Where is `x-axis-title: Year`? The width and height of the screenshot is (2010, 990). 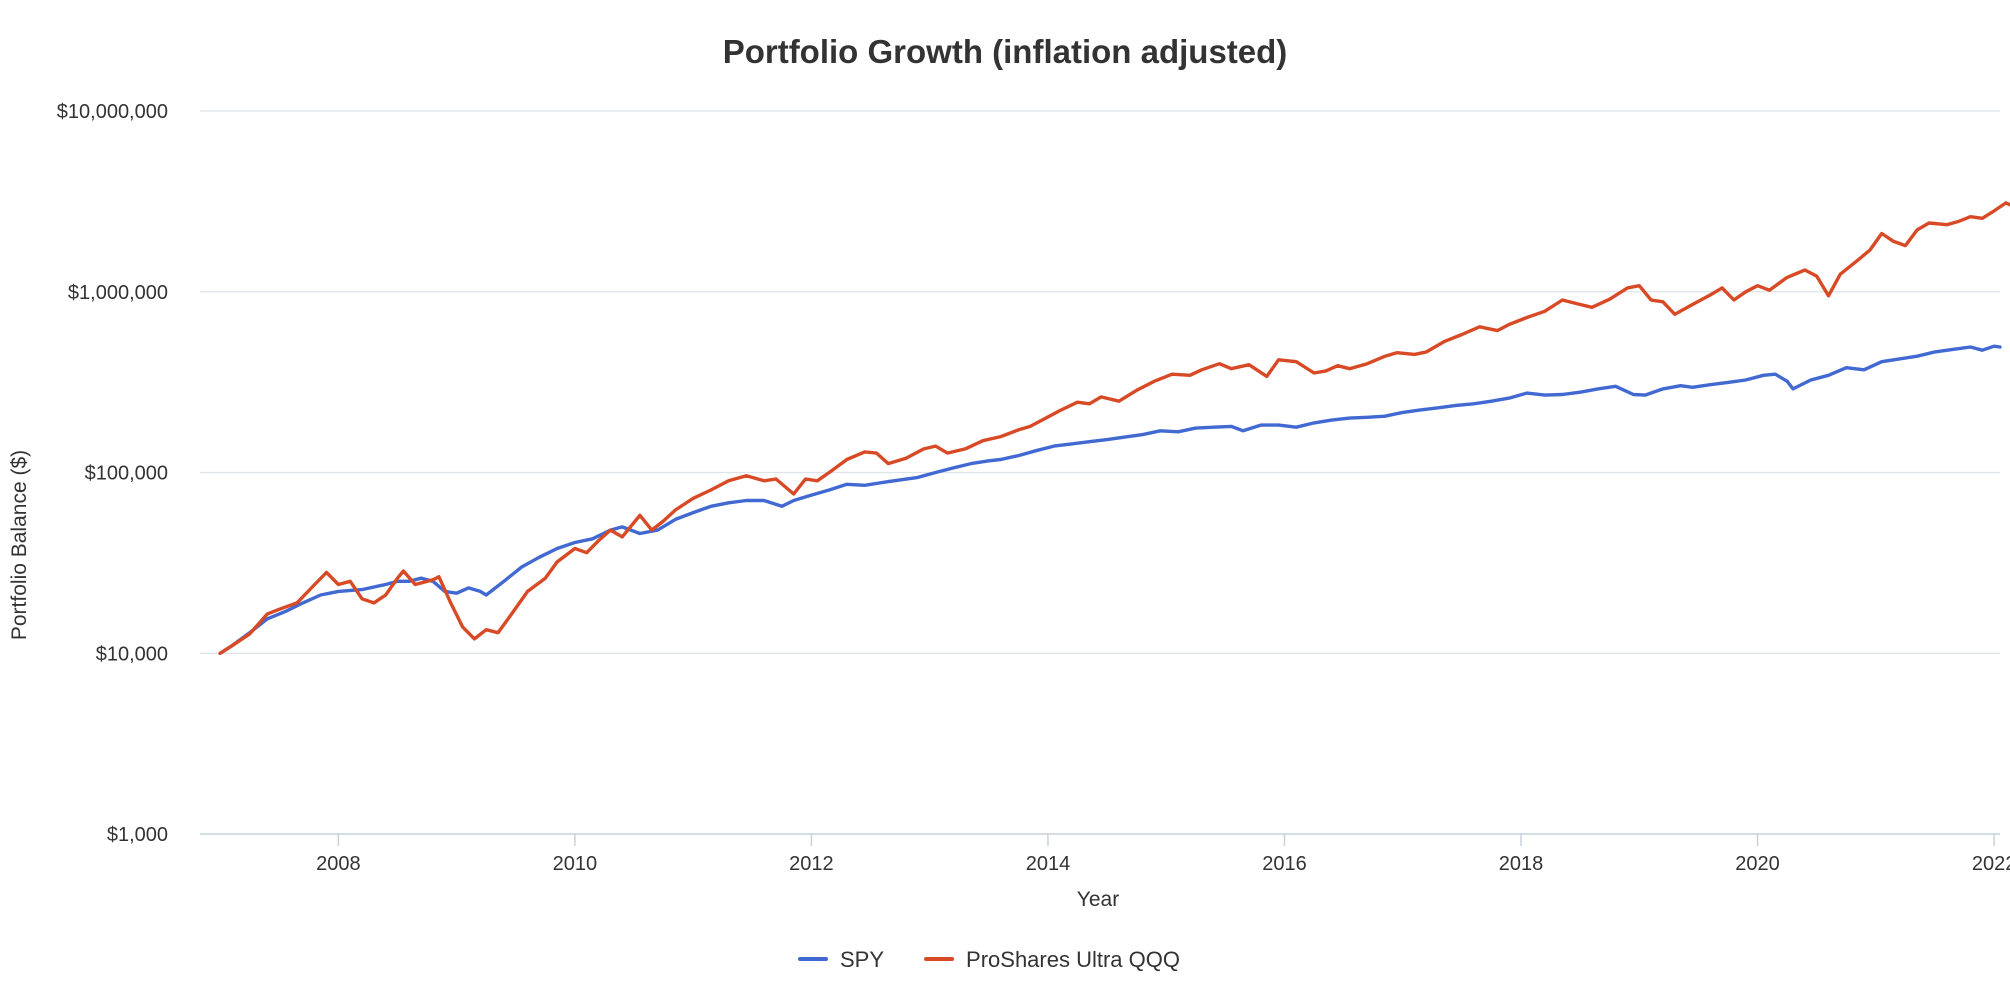
x-axis-title: Year is located at coordinates (1098, 899).